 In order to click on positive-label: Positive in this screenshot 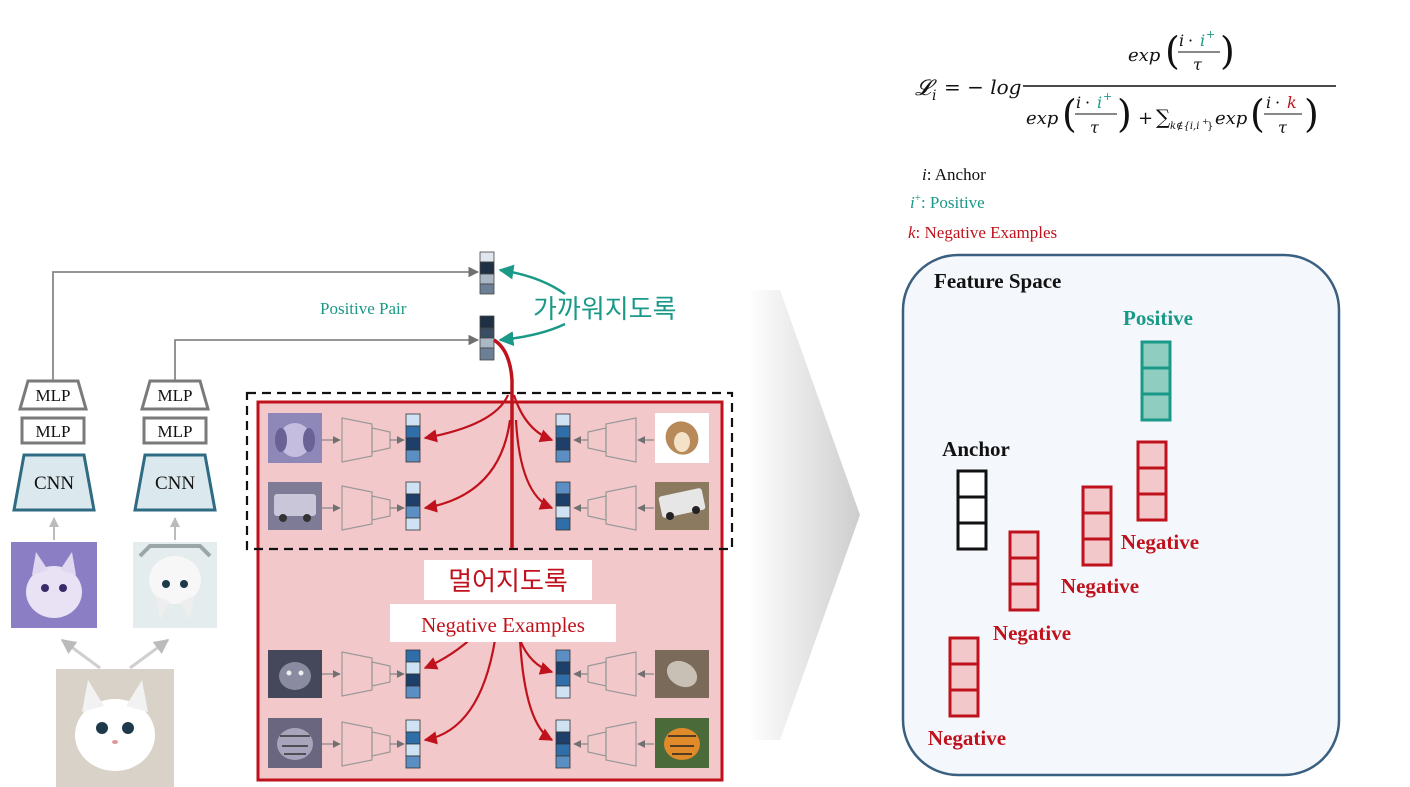, I will do `click(1158, 318)`.